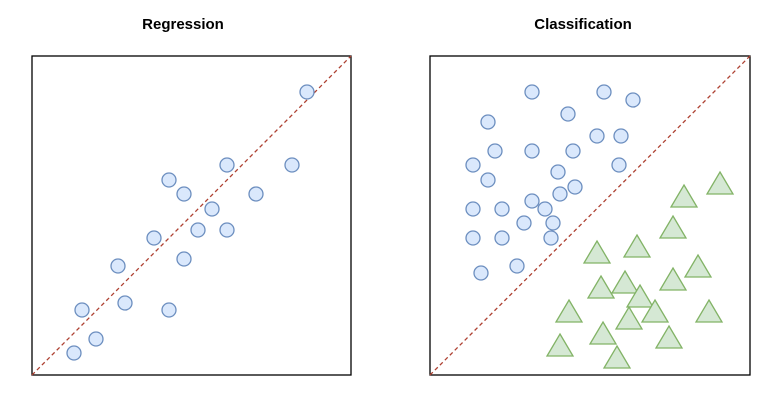 This screenshot has height=406, width=783. I want to click on regression-title: Regression, so click(183, 24).